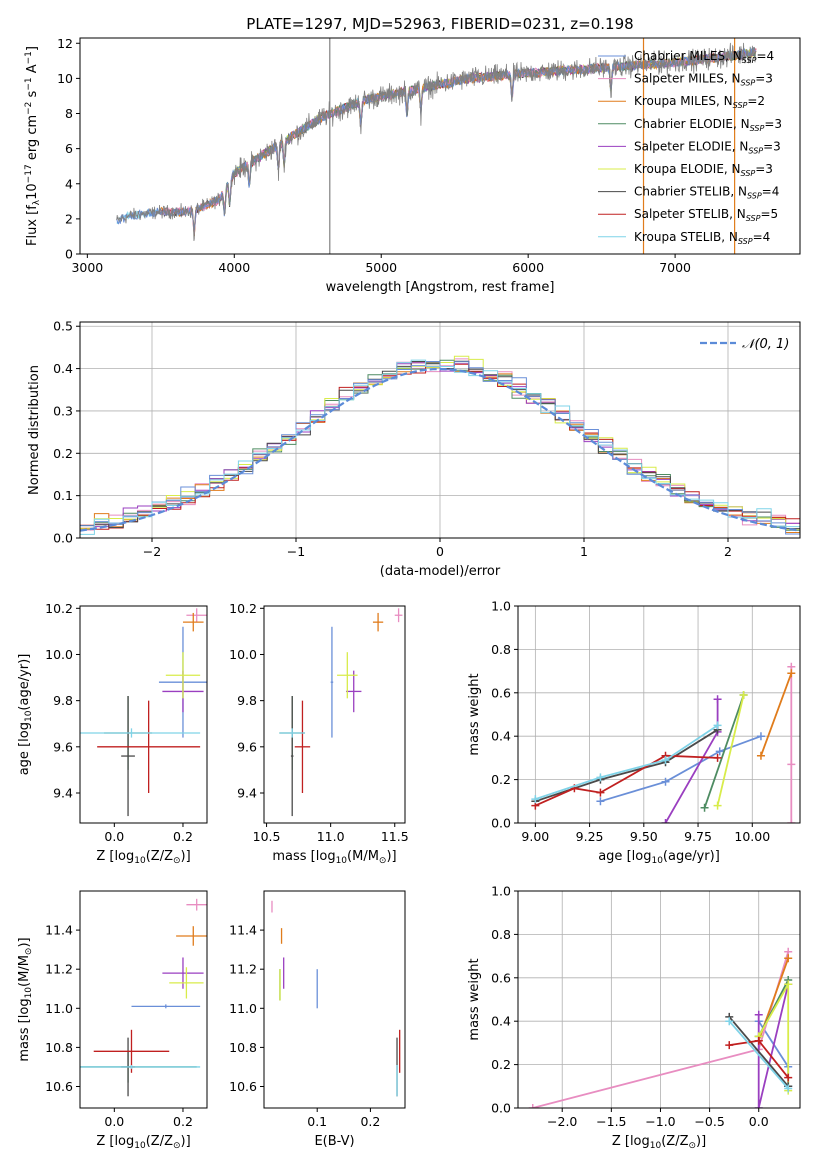  What do you see at coordinates (703, 80) in the screenshot?
I see `legend-label: Salpeter MILES, NSSP=3` at bounding box center [703, 80].